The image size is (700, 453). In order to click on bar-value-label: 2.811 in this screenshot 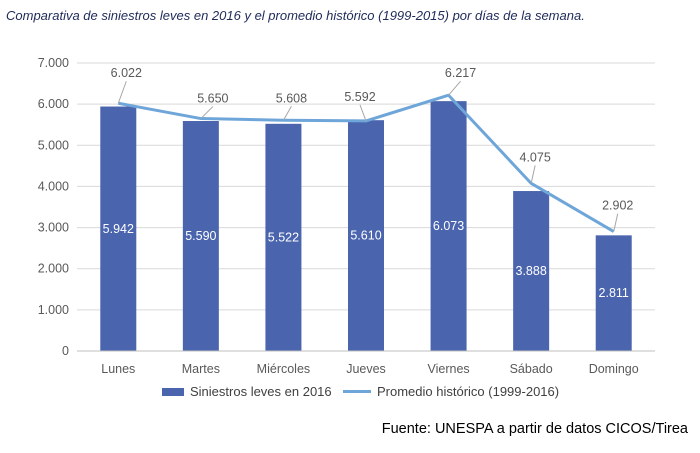, I will do `click(614, 293)`.